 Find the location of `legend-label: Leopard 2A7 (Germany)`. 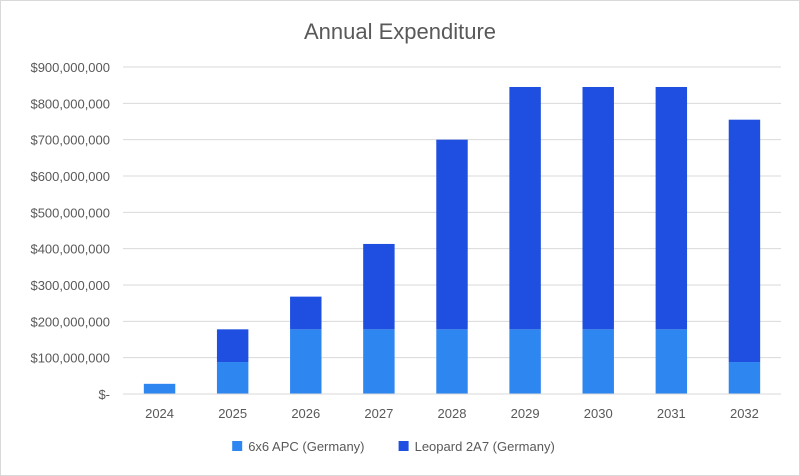

legend-label: Leopard 2A7 (Germany) is located at coordinates (485, 446).